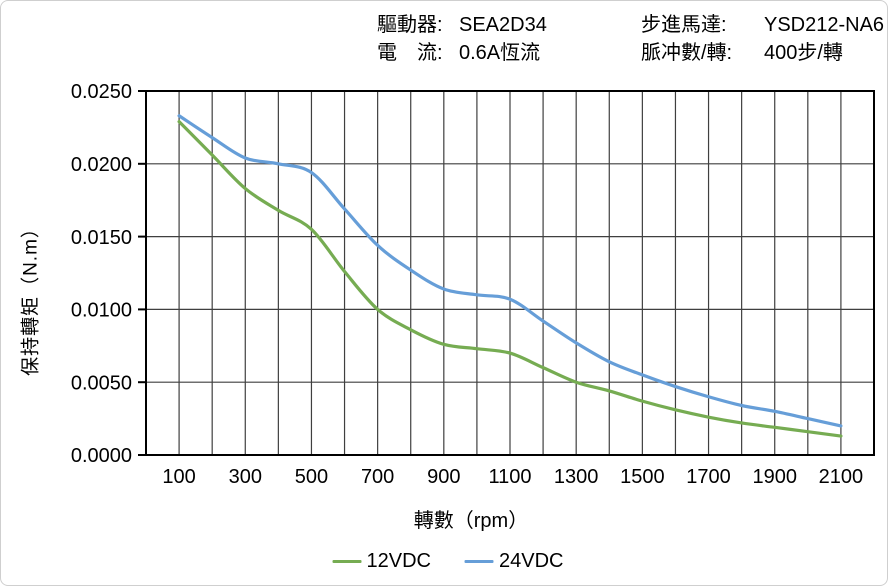 The height and width of the screenshot is (586, 888). What do you see at coordinates (178, 477) in the screenshot?
I see `svg-text: 100` at bounding box center [178, 477].